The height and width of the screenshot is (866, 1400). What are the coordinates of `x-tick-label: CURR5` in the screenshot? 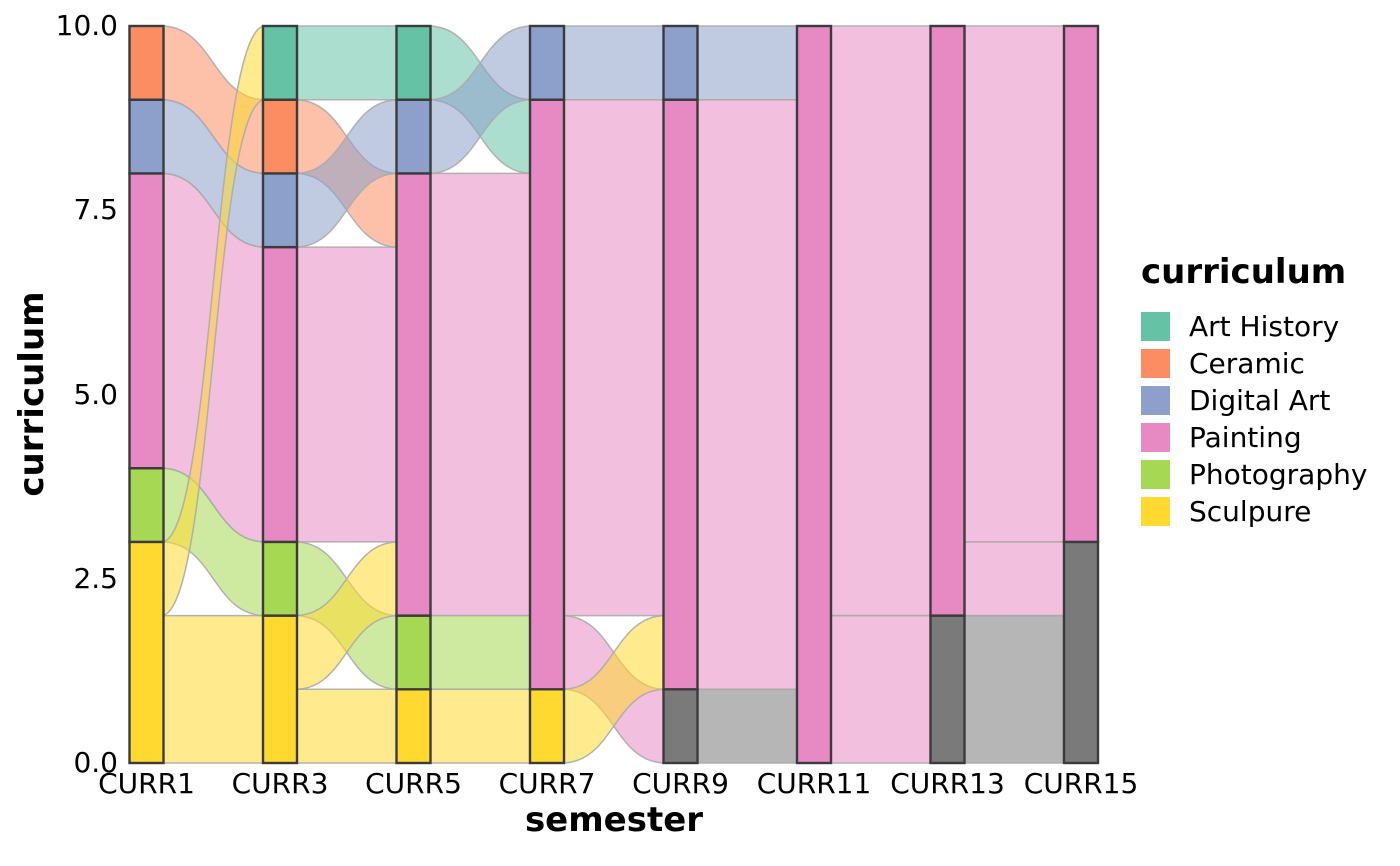 It's located at (413, 783).